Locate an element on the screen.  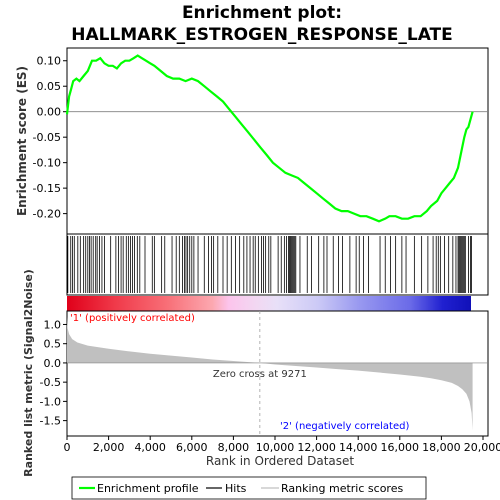
es-ytick-label: -0.10 is located at coordinates (47, 163).